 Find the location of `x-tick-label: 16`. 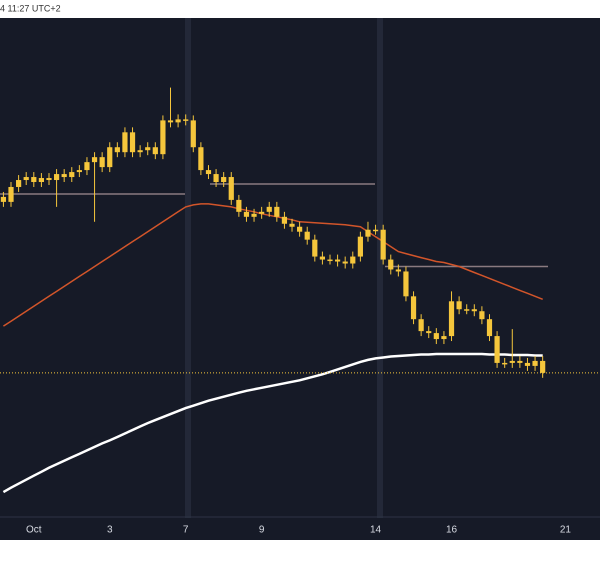

x-tick-label: 16 is located at coordinates (452, 530).